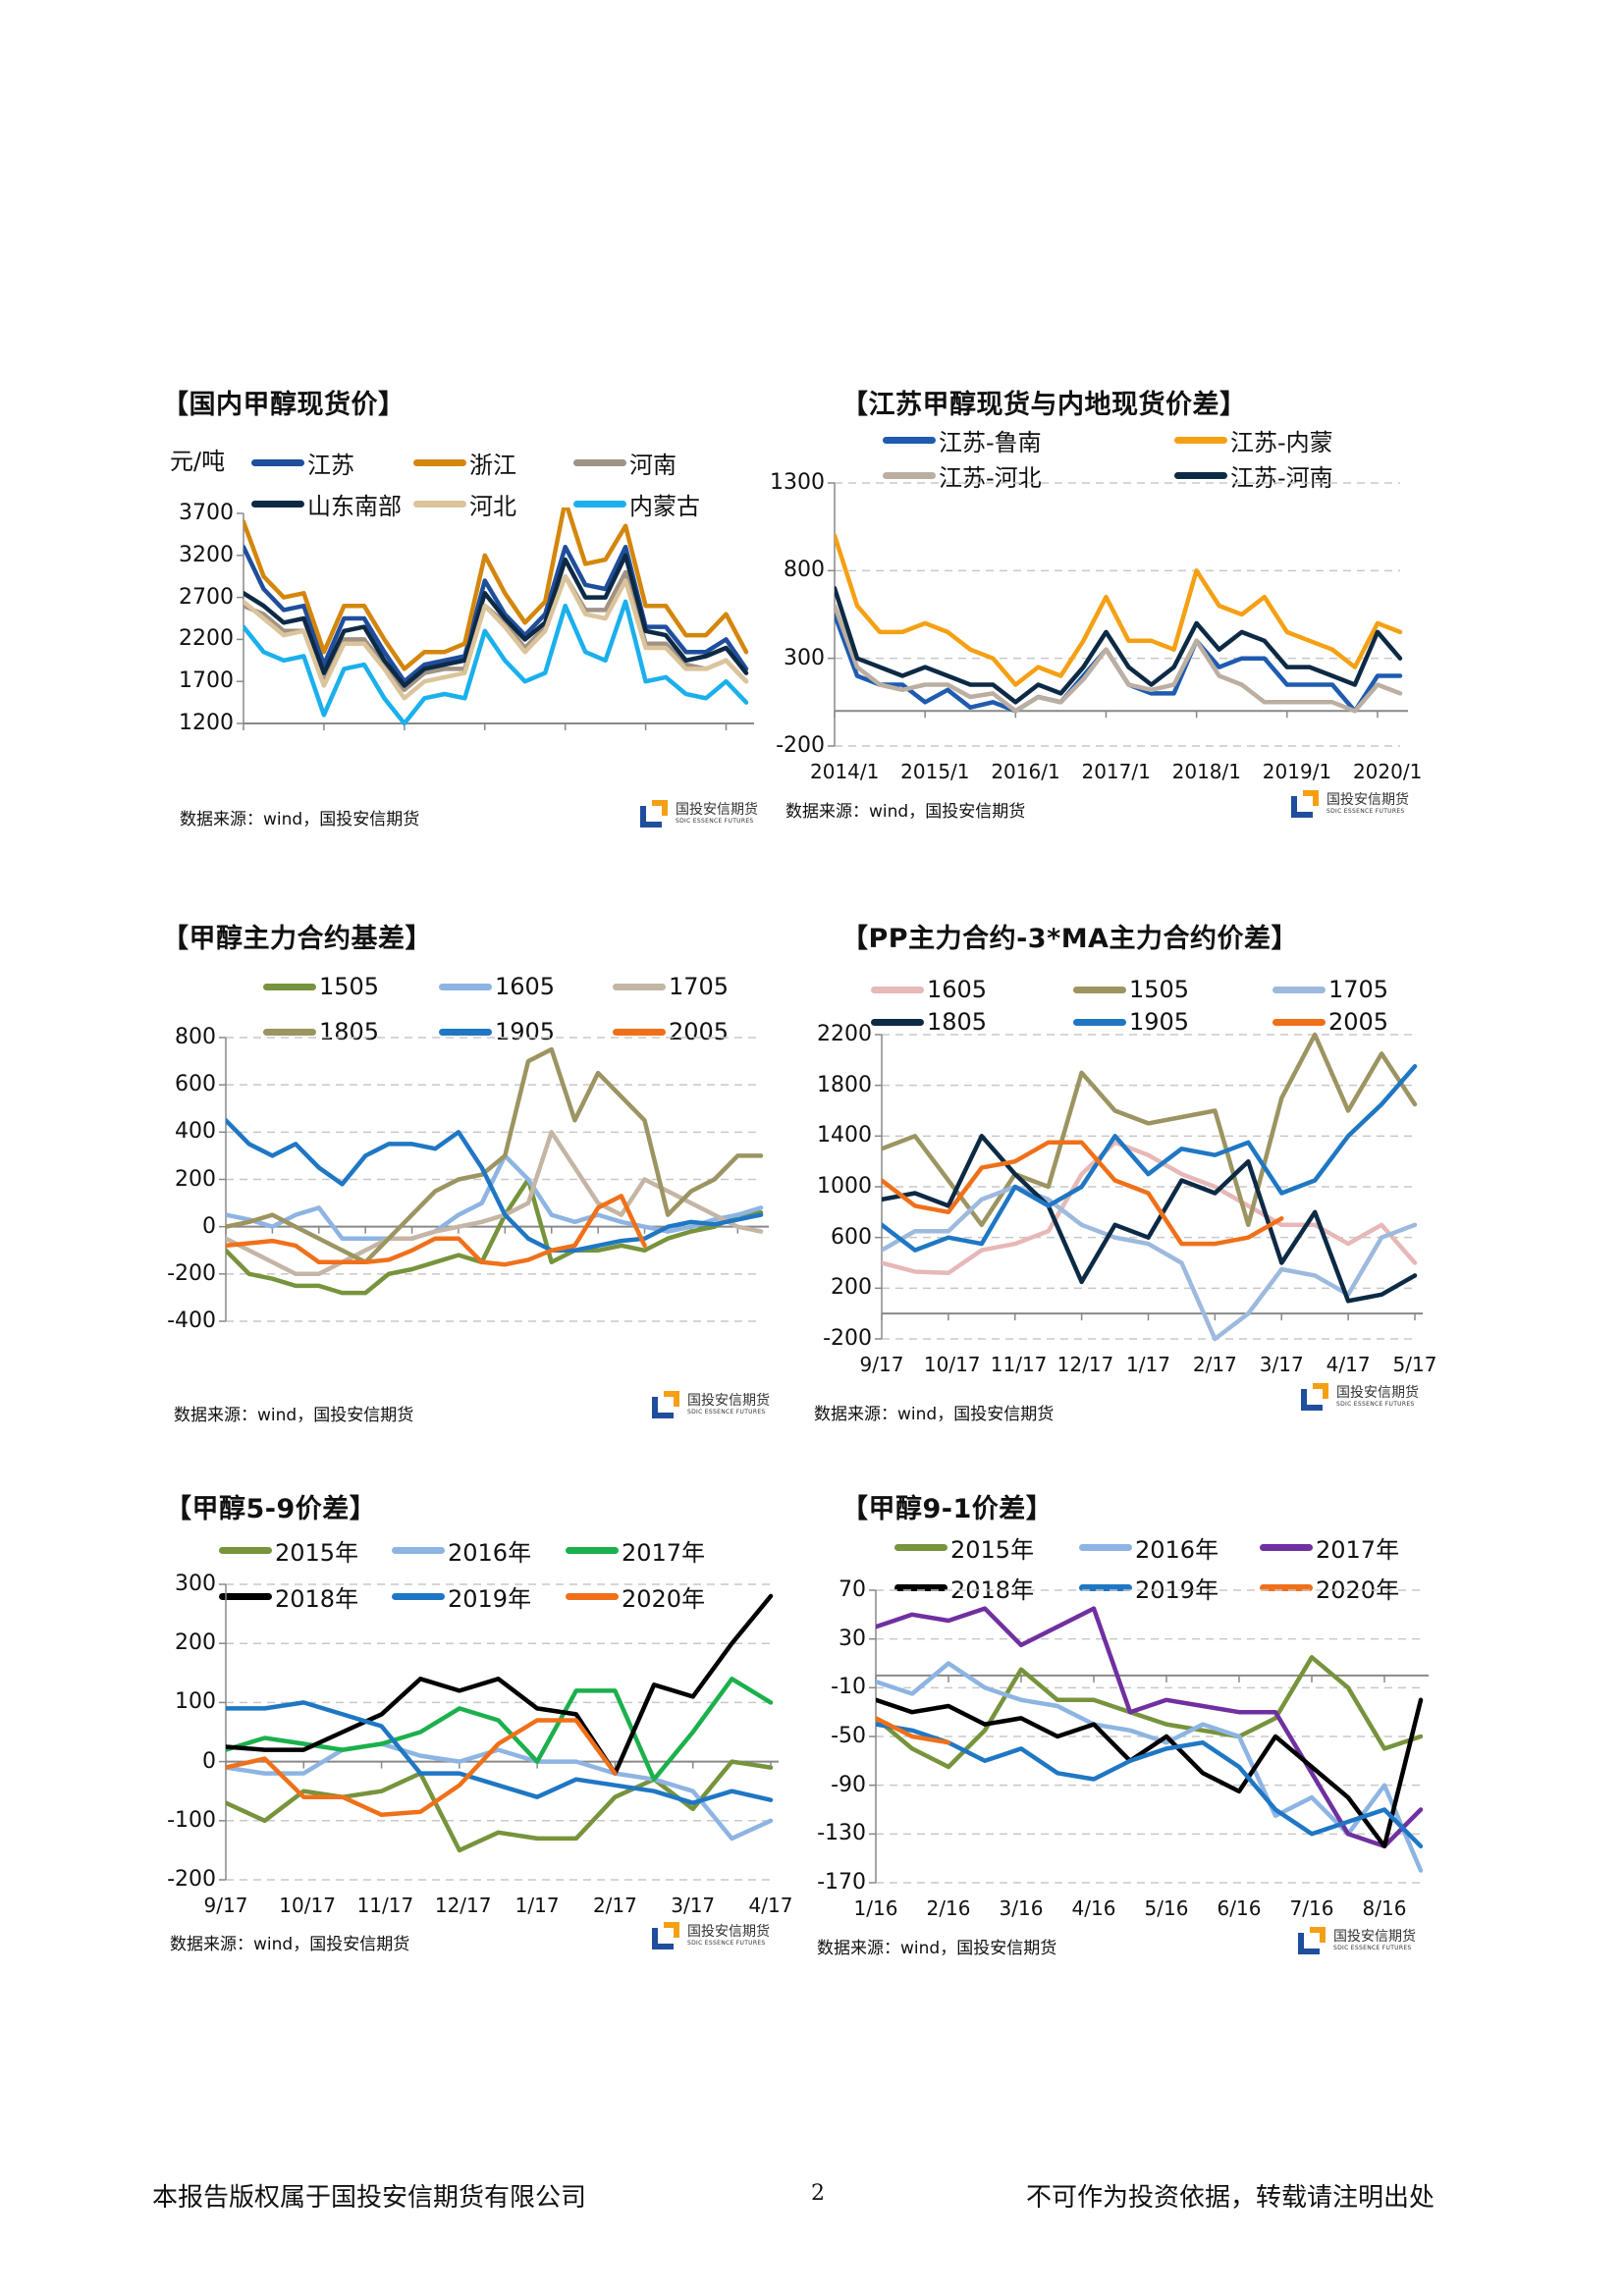 The width and height of the screenshot is (1624, 2296). I want to click on legend-item: 江苏-河南, so click(1253, 476).